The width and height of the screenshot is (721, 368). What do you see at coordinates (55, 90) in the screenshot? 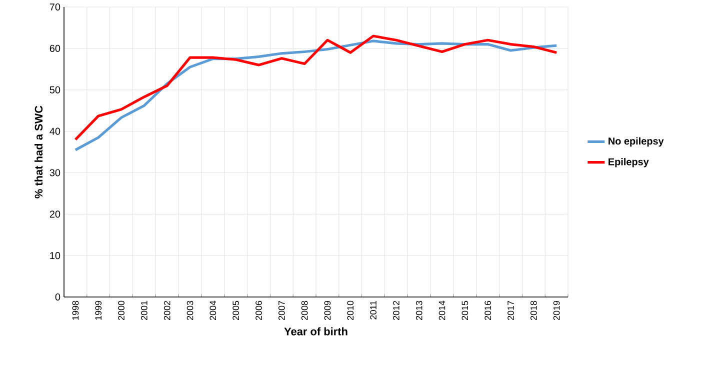
I see `y-tick-label: 50` at bounding box center [55, 90].